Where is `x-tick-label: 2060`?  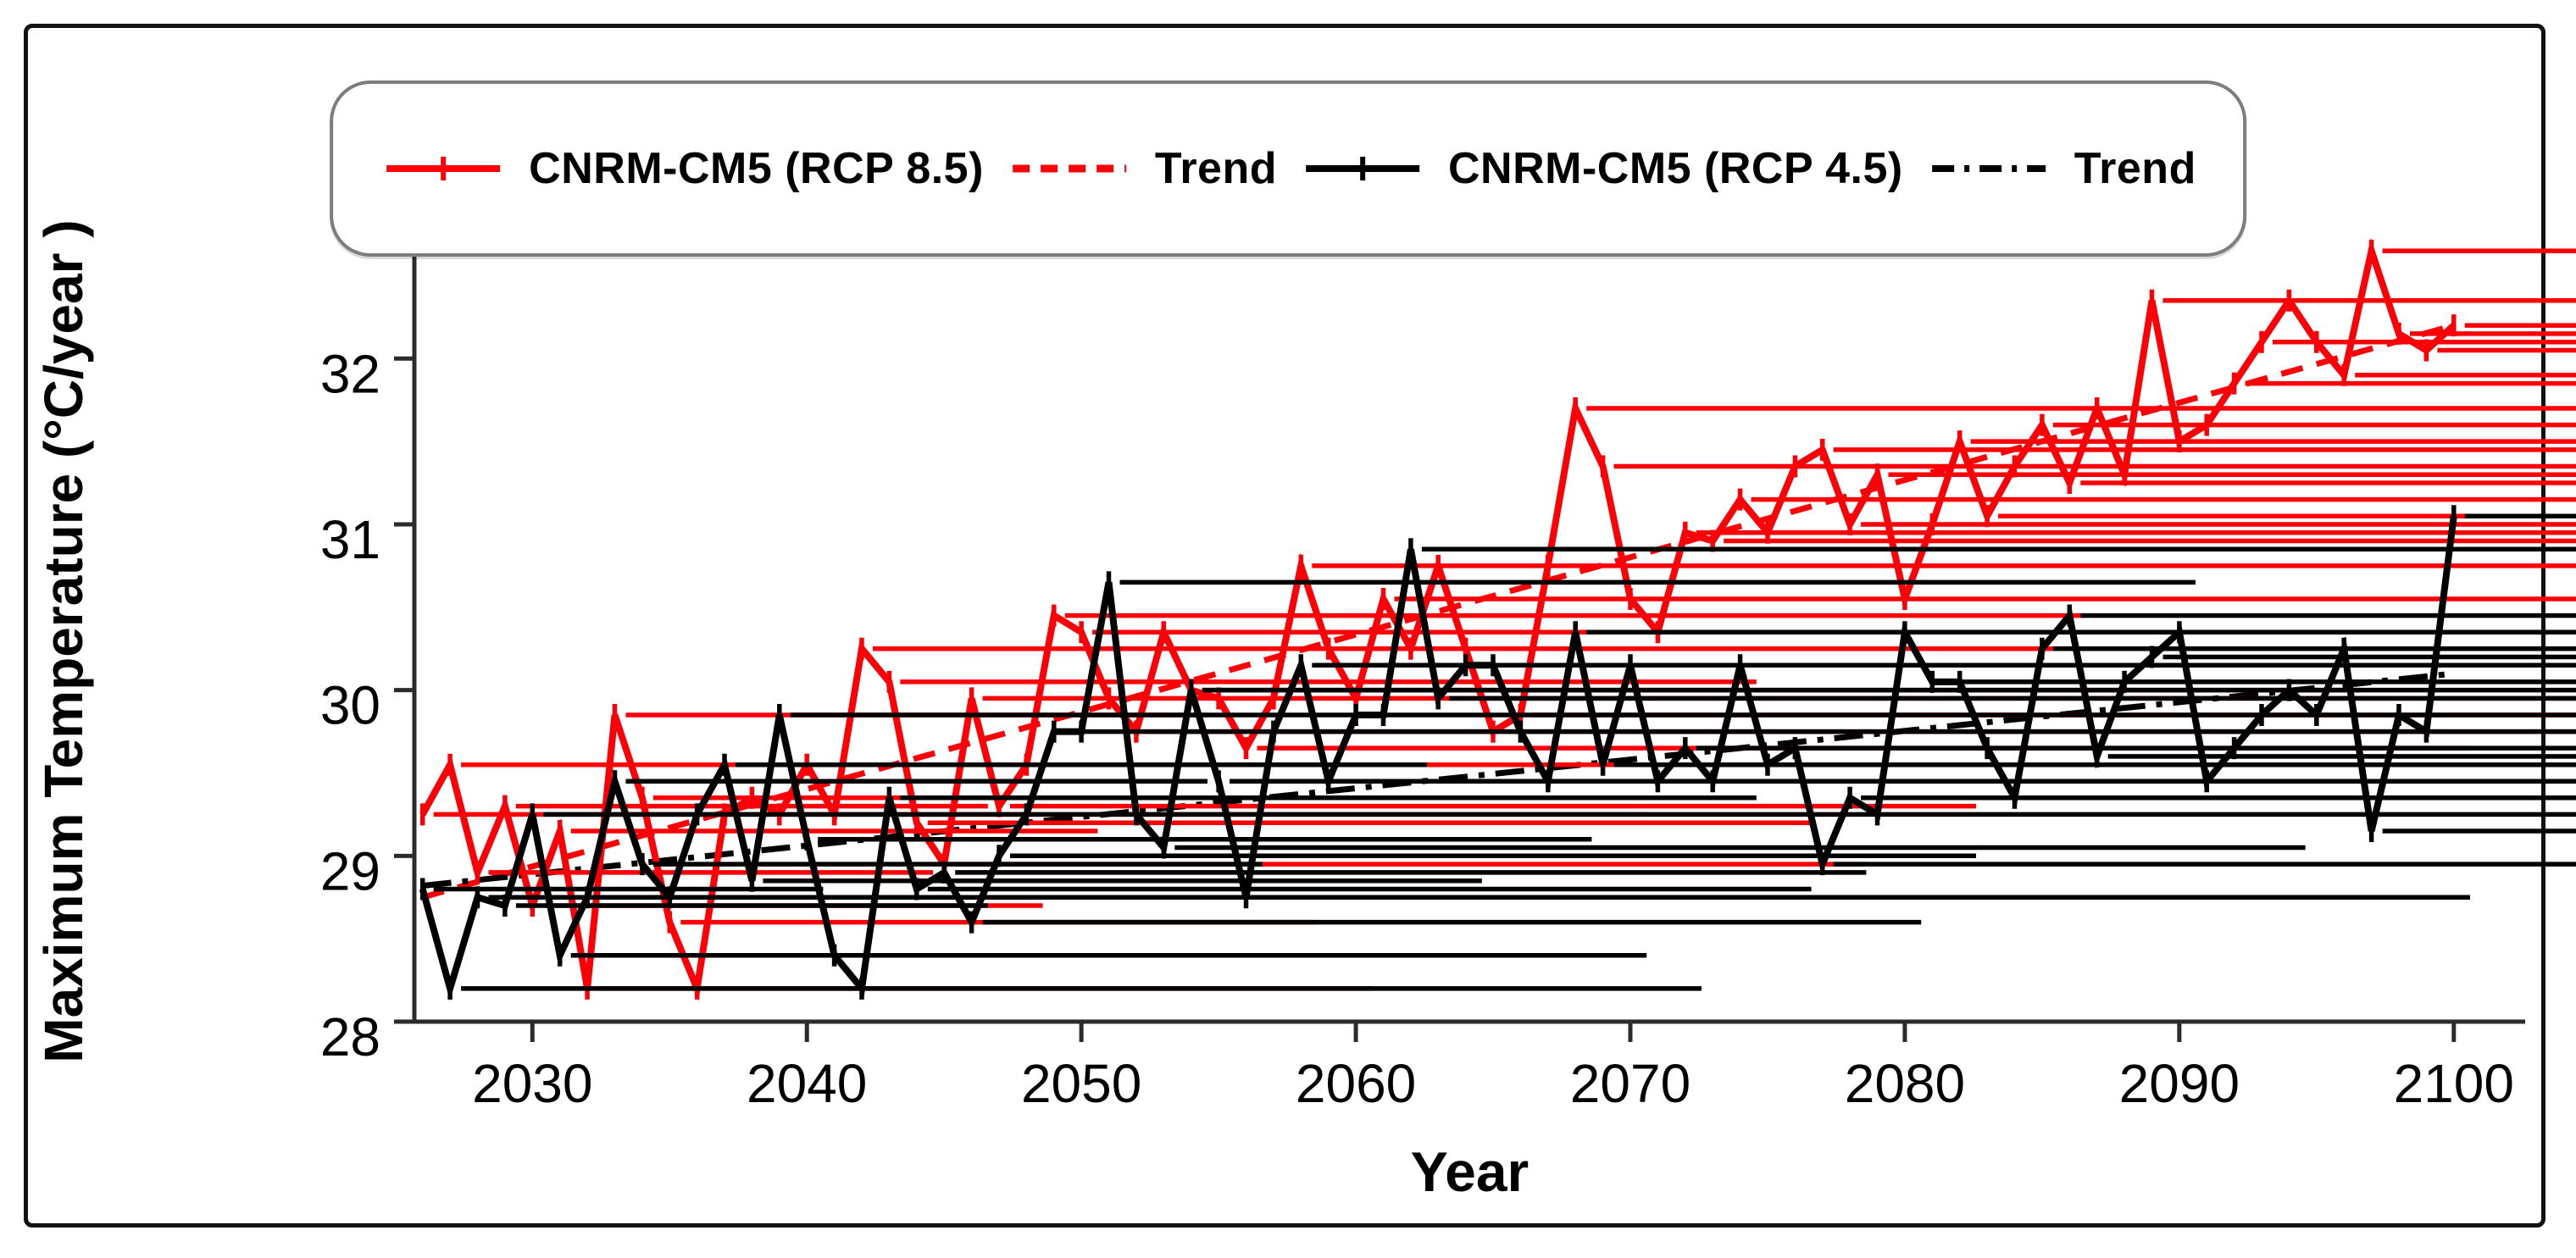
x-tick-label: 2060 is located at coordinates (1356, 1084).